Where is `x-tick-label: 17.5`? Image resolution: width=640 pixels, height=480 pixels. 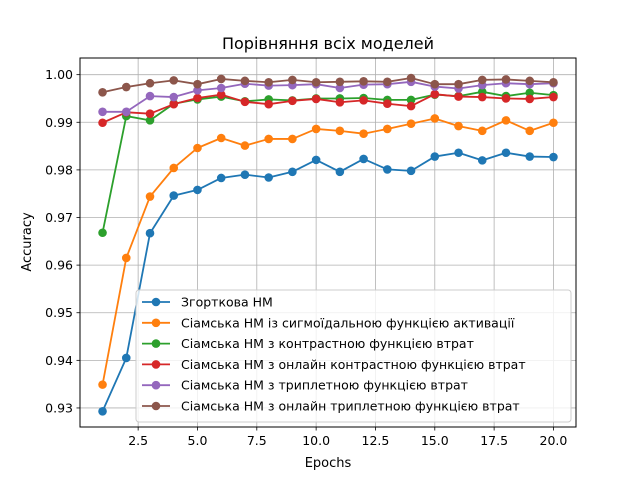
x-tick-label: 17.5 is located at coordinates (494, 440).